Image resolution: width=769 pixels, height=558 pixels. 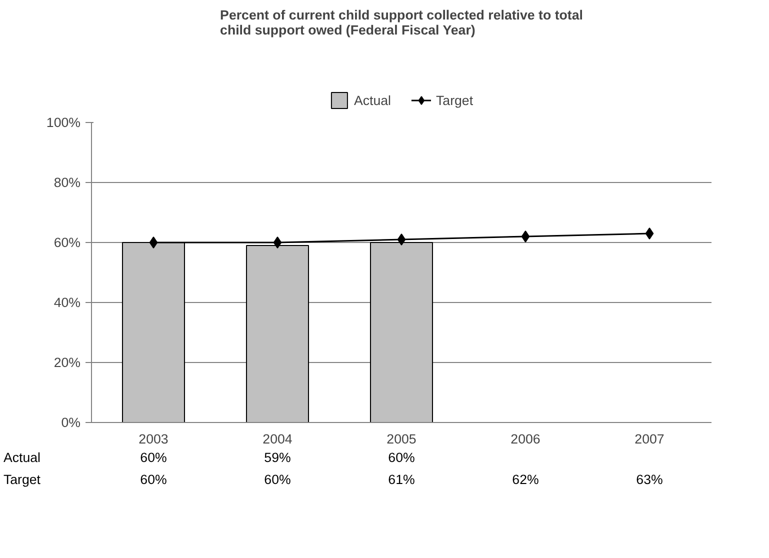 What do you see at coordinates (649, 479) in the screenshot?
I see `data-label: 63%` at bounding box center [649, 479].